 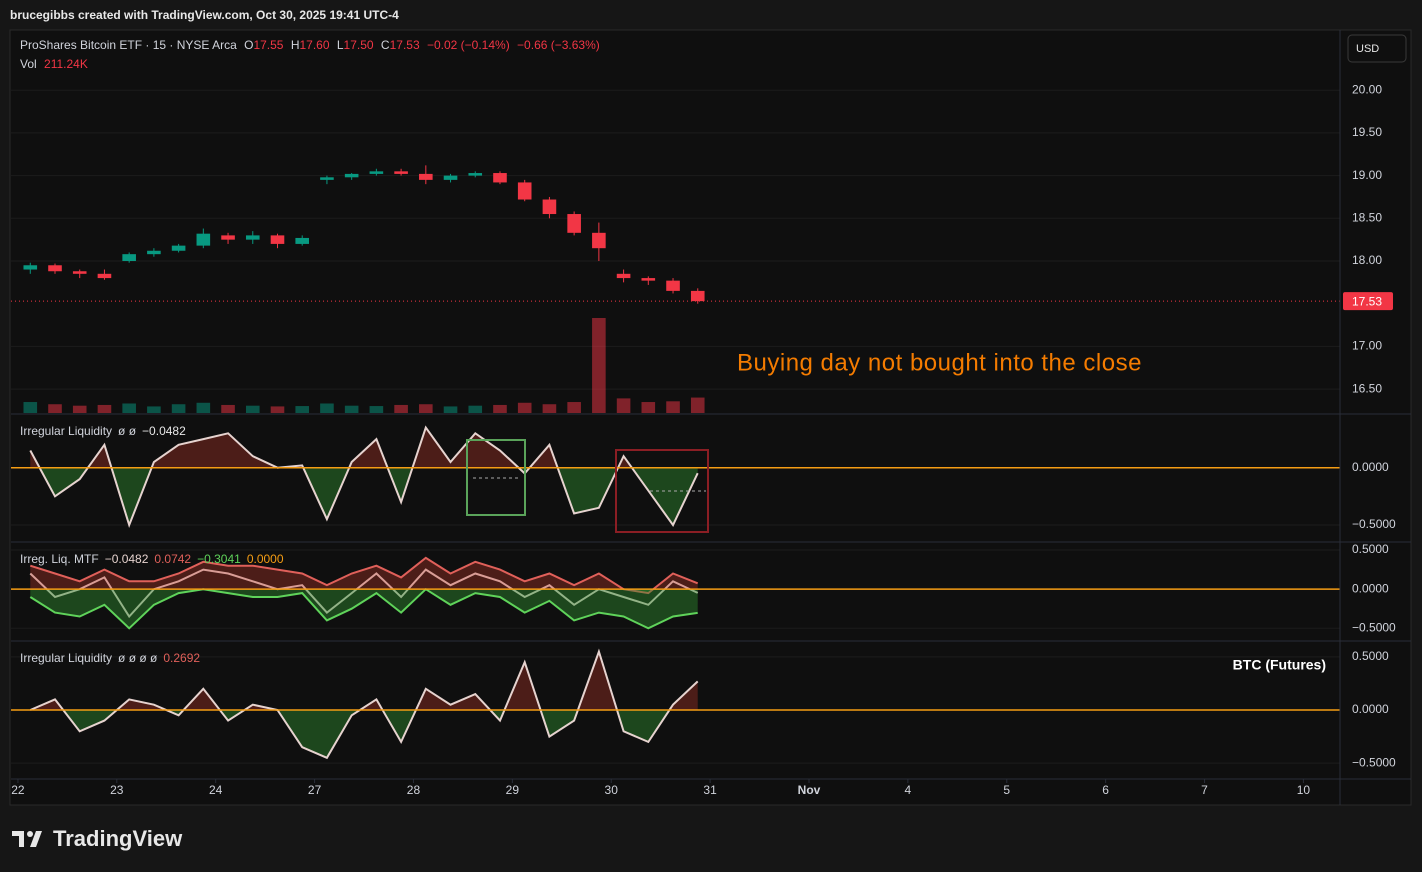 I want to click on x-tick-label: 30, so click(x=612, y=790).